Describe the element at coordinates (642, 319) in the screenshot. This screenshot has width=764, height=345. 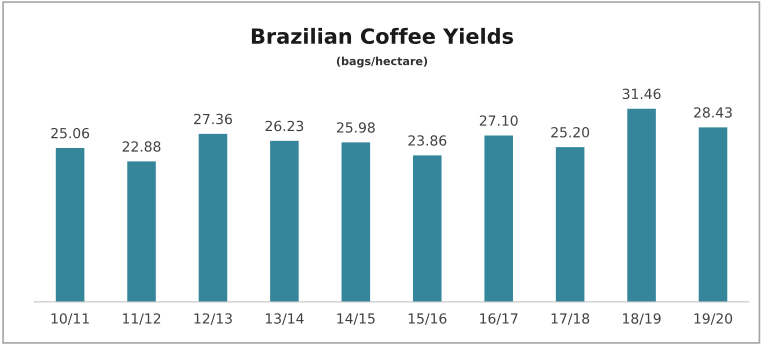
I see `x-tick-label: 18/19` at that location.